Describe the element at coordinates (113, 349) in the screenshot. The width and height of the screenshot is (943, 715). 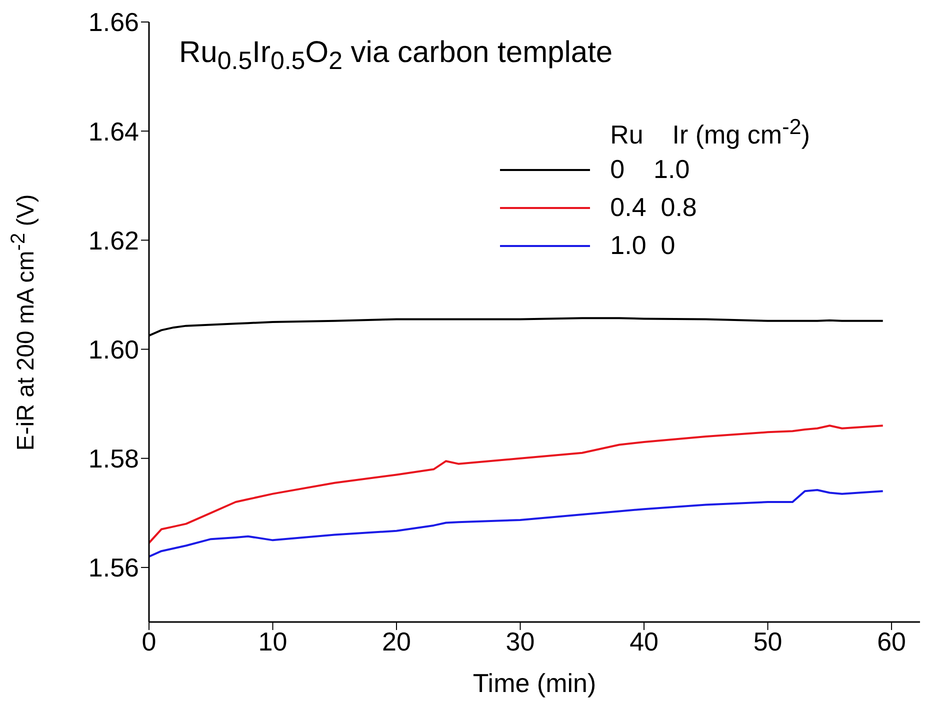
I see `y-tick-label: 1.60` at that location.